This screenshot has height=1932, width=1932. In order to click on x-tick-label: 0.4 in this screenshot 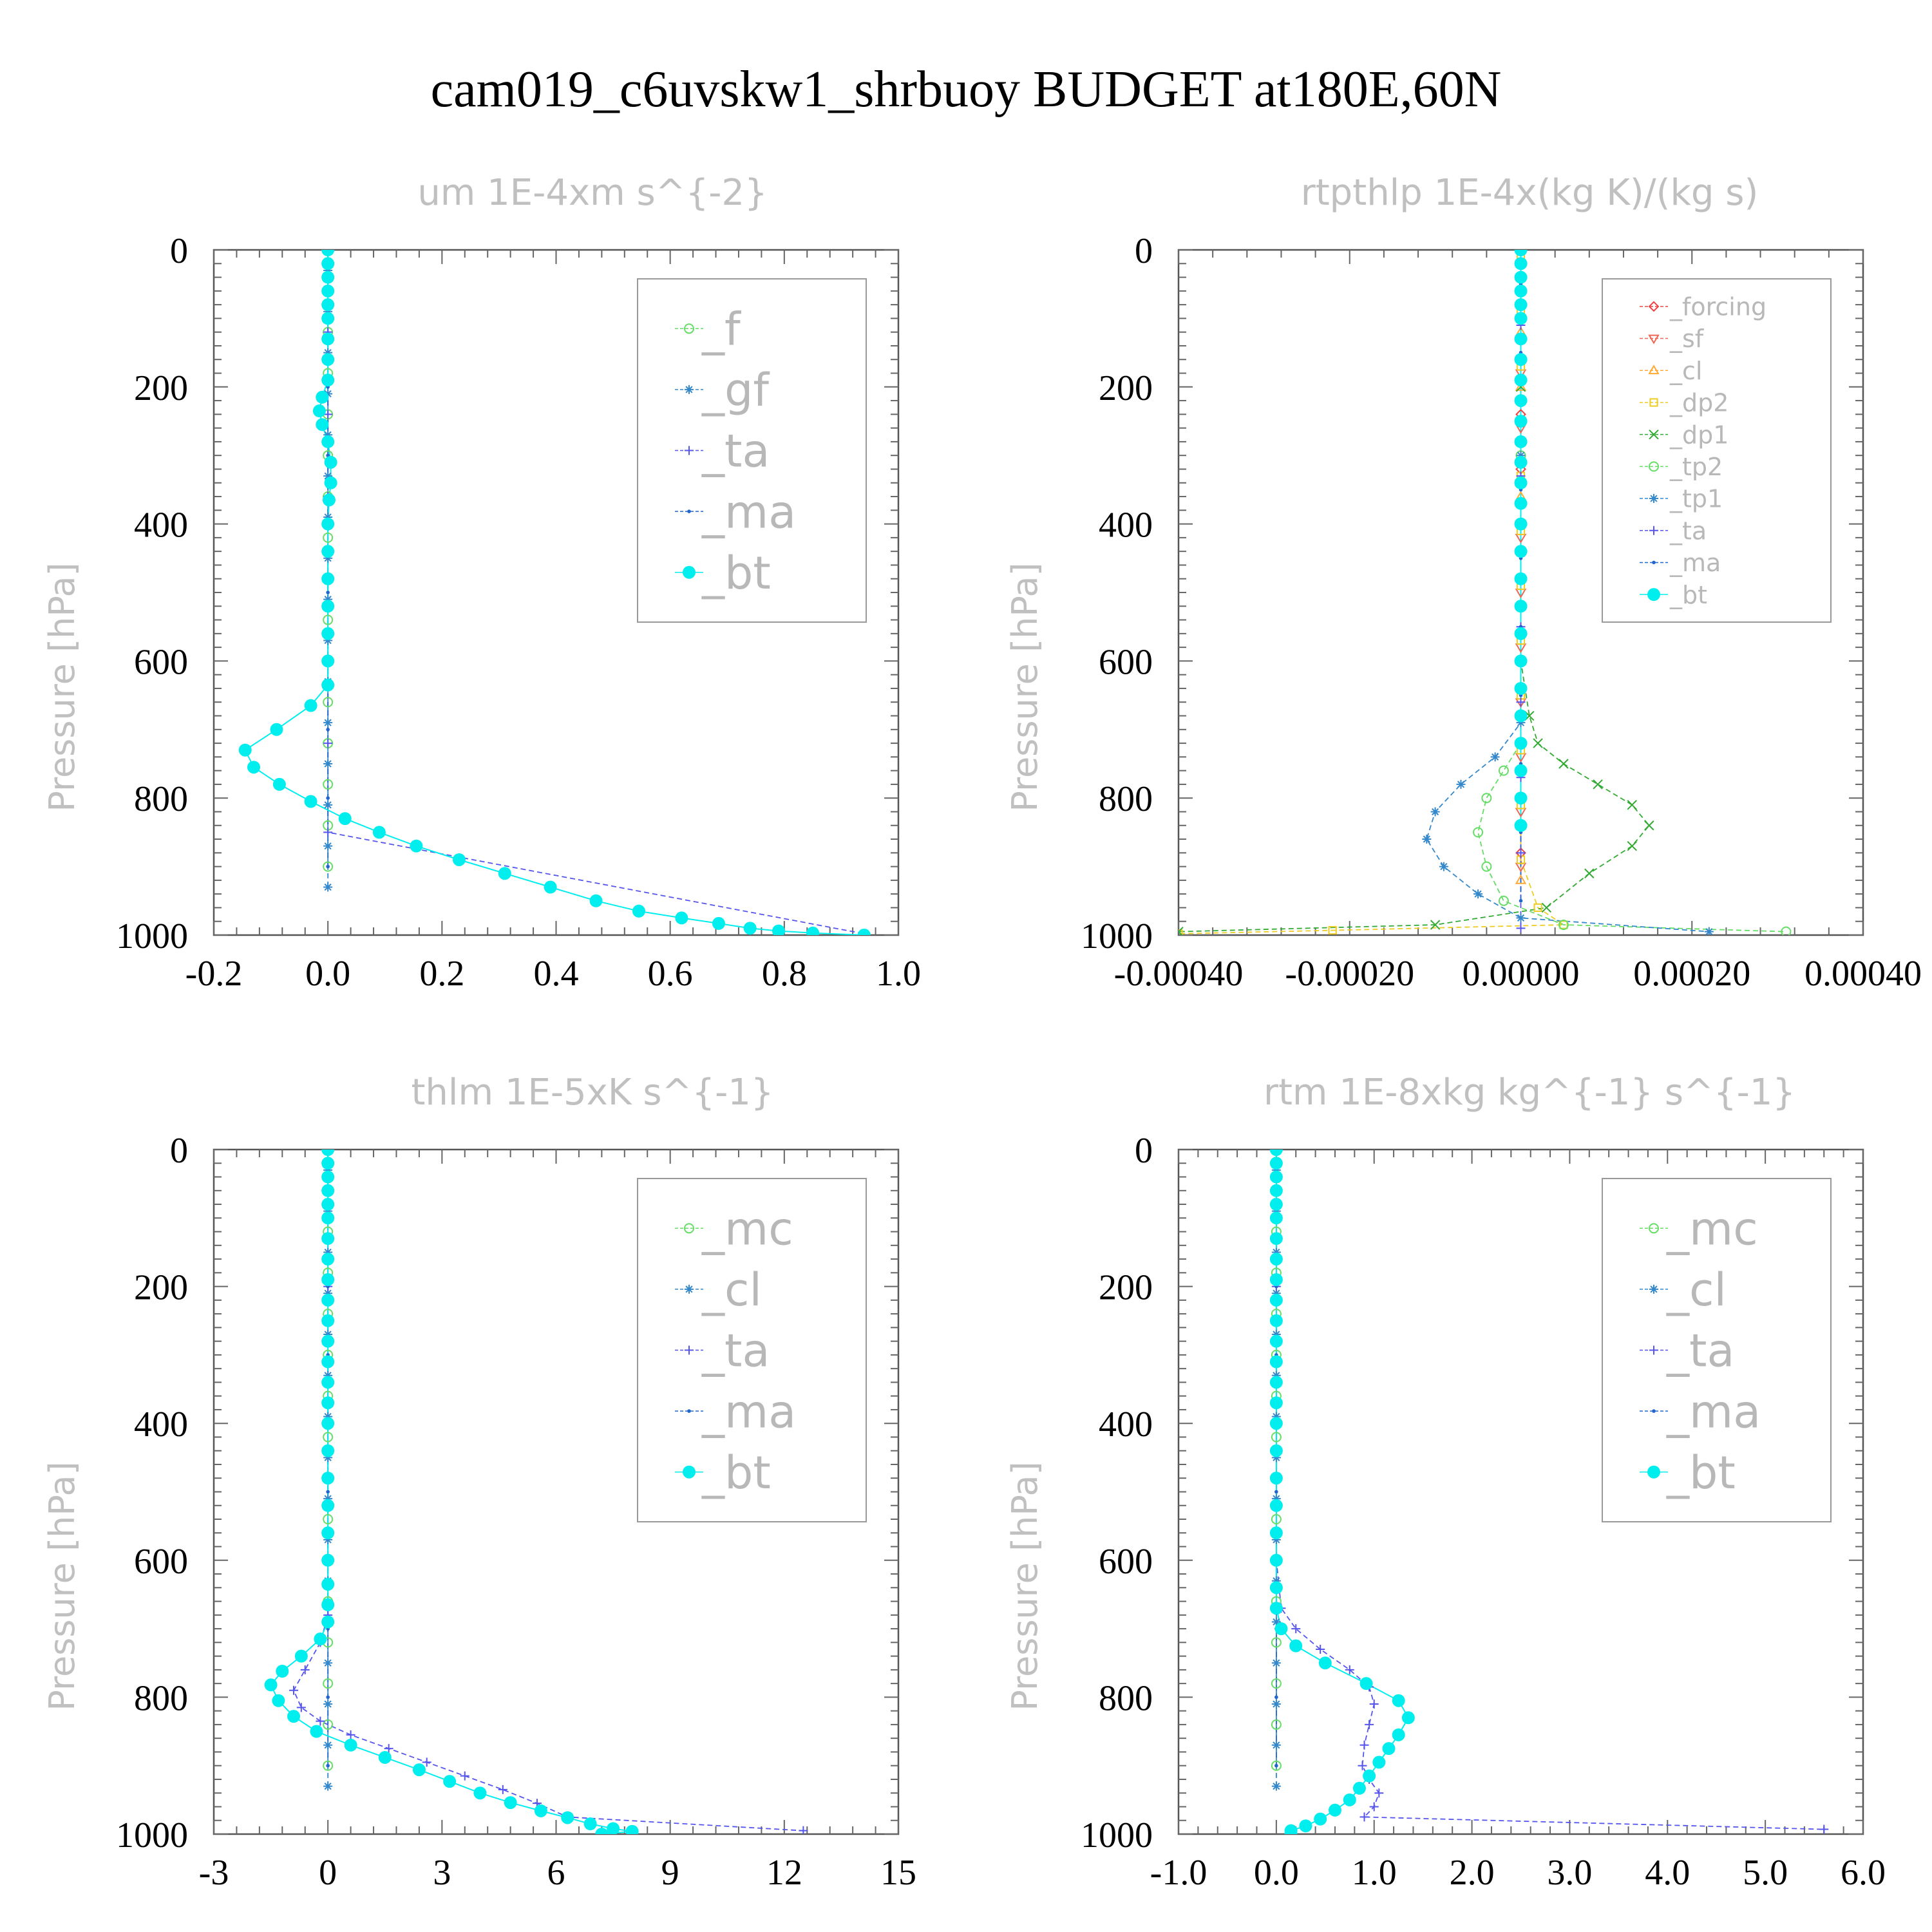, I will do `click(556, 974)`.